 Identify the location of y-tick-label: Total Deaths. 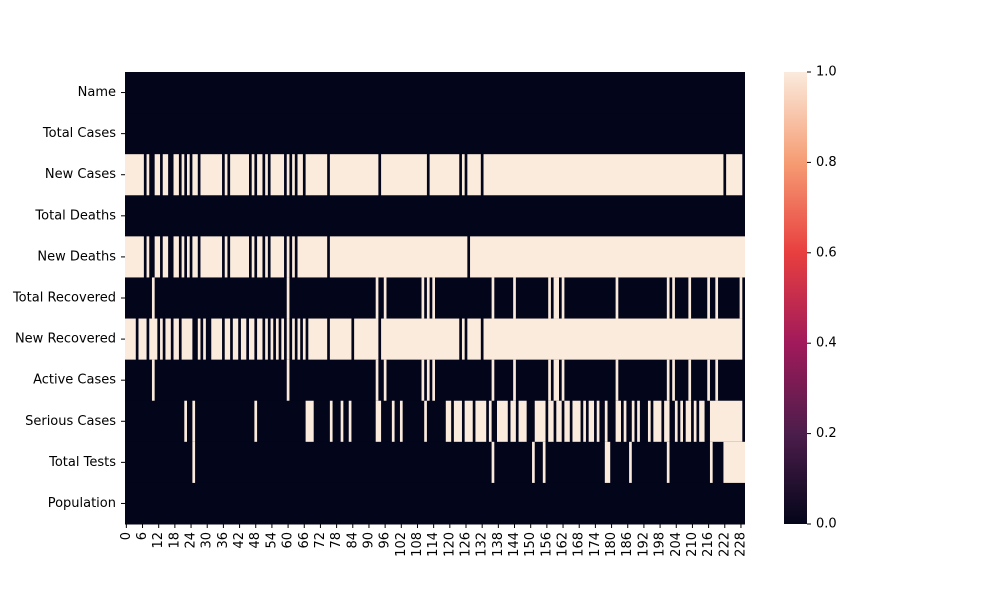
(75, 215).